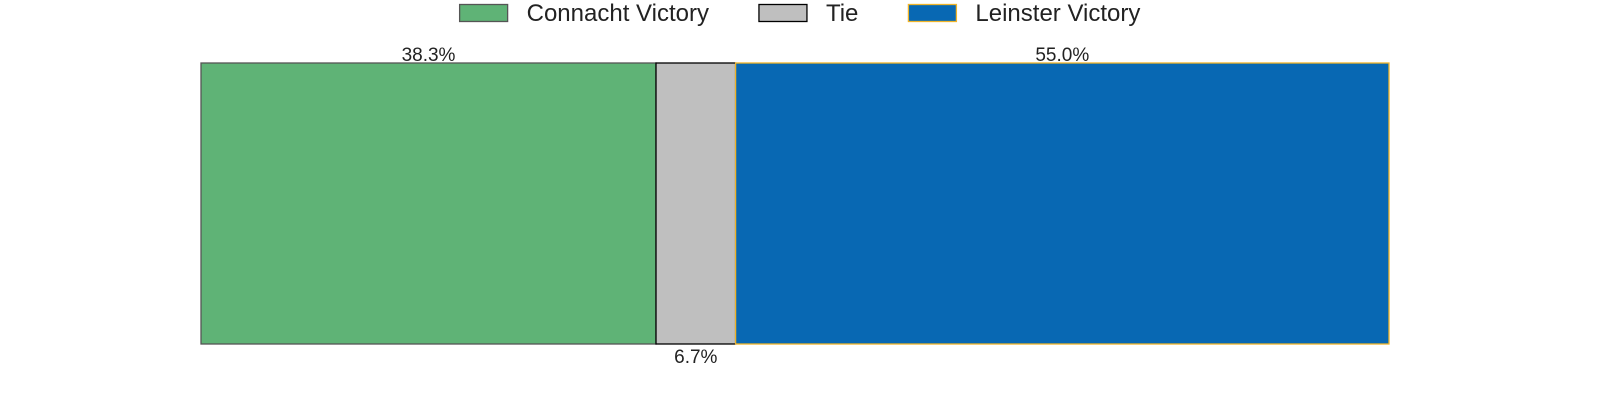 This screenshot has height=405, width=1600. Describe the element at coordinates (483, 13) in the screenshot. I see `legend-swatch-connacht-victory` at that location.